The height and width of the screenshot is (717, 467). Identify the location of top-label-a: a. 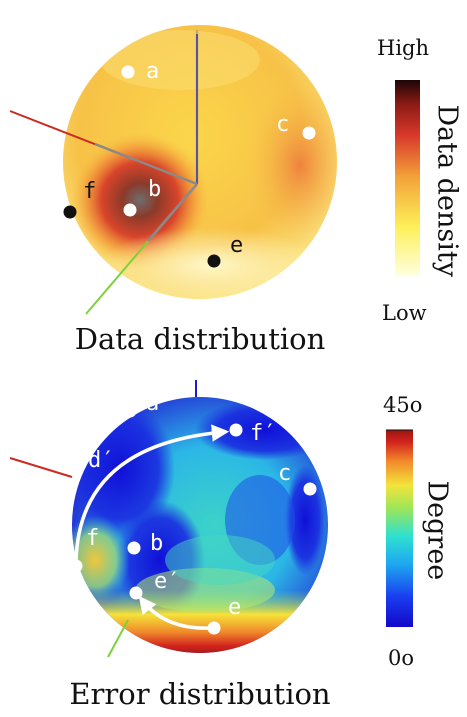
(152, 71).